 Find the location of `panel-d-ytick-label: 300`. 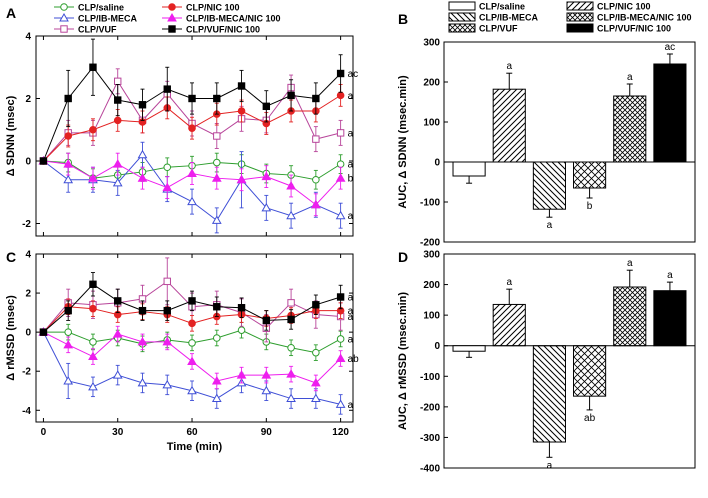

panel-d-ytick-label: 300 is located at coordinates (431, 255).